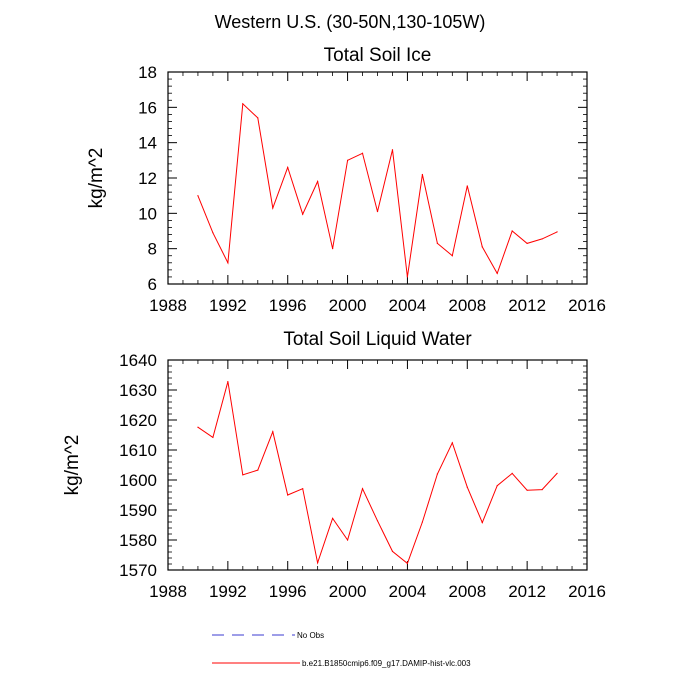  I want to click on y-tick-label: 1640, so click(138, 360).